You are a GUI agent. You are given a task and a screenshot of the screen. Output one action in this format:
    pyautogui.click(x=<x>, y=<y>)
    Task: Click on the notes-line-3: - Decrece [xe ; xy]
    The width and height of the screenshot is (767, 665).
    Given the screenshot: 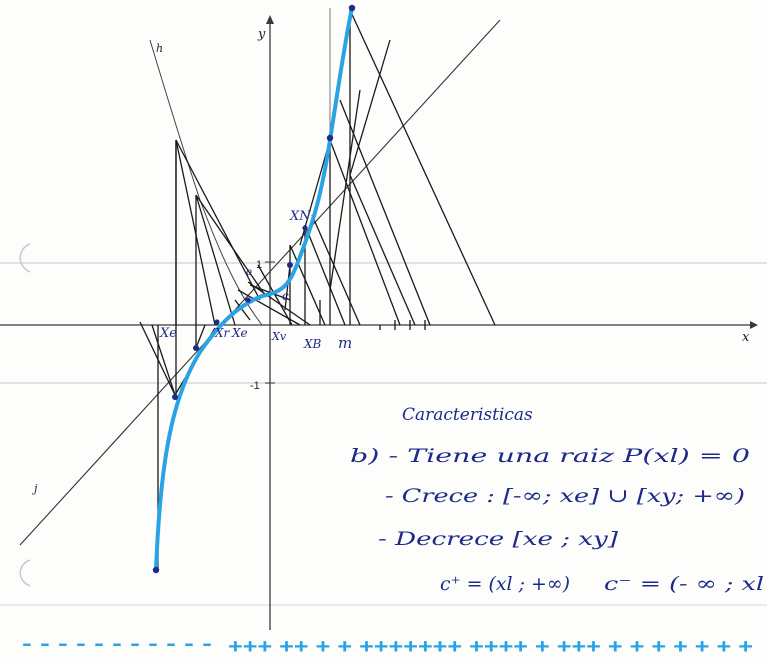 What is the action you would take?
    pyautogui.click(x=498, y=539)
    